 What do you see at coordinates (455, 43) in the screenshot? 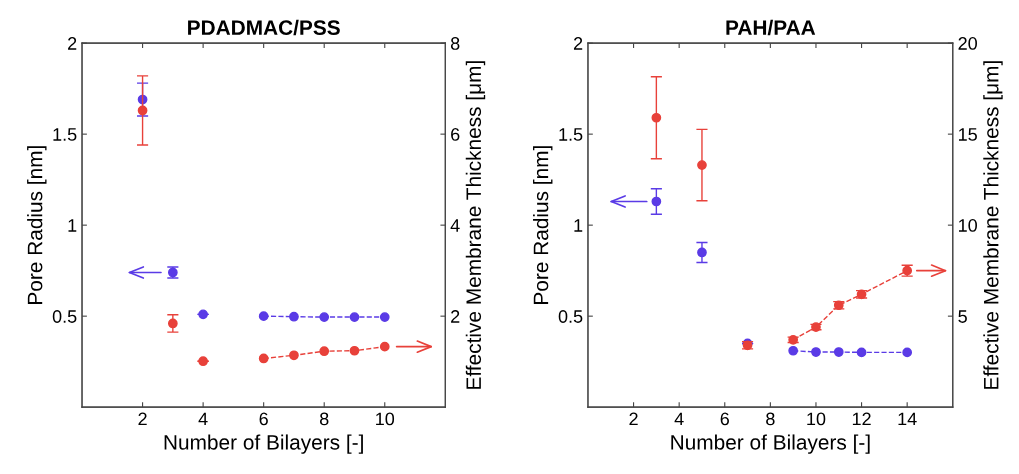
I see `y2-tick-label: 8` at bounding box center [455, 43].